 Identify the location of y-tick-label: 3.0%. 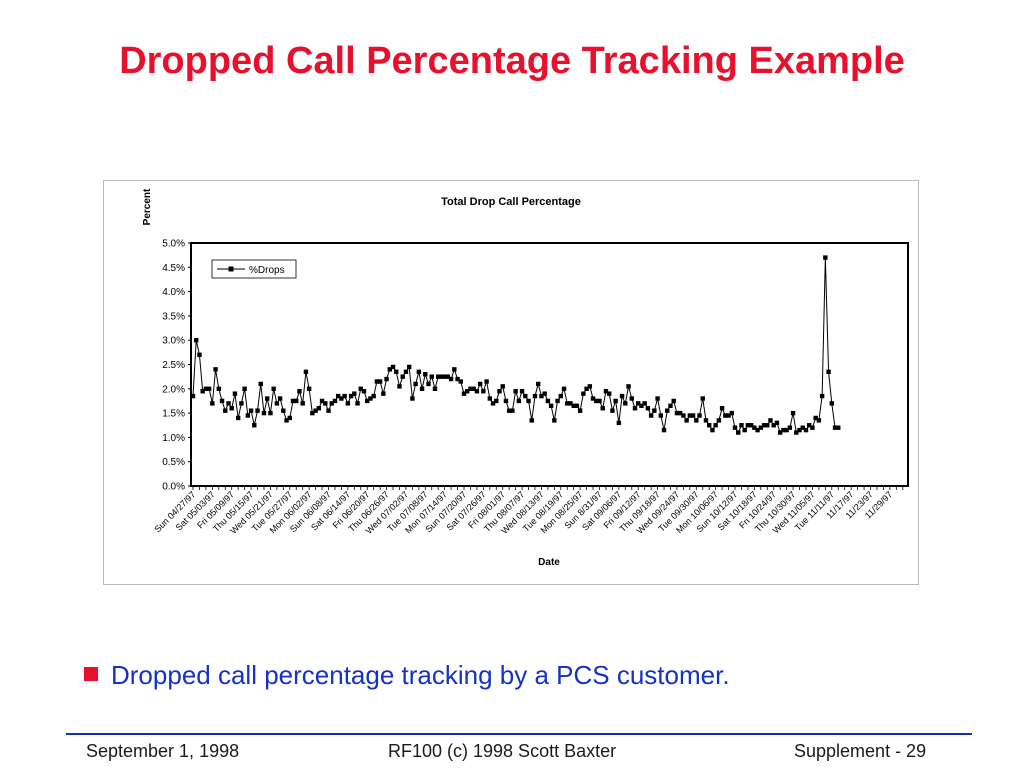
(173, 341).